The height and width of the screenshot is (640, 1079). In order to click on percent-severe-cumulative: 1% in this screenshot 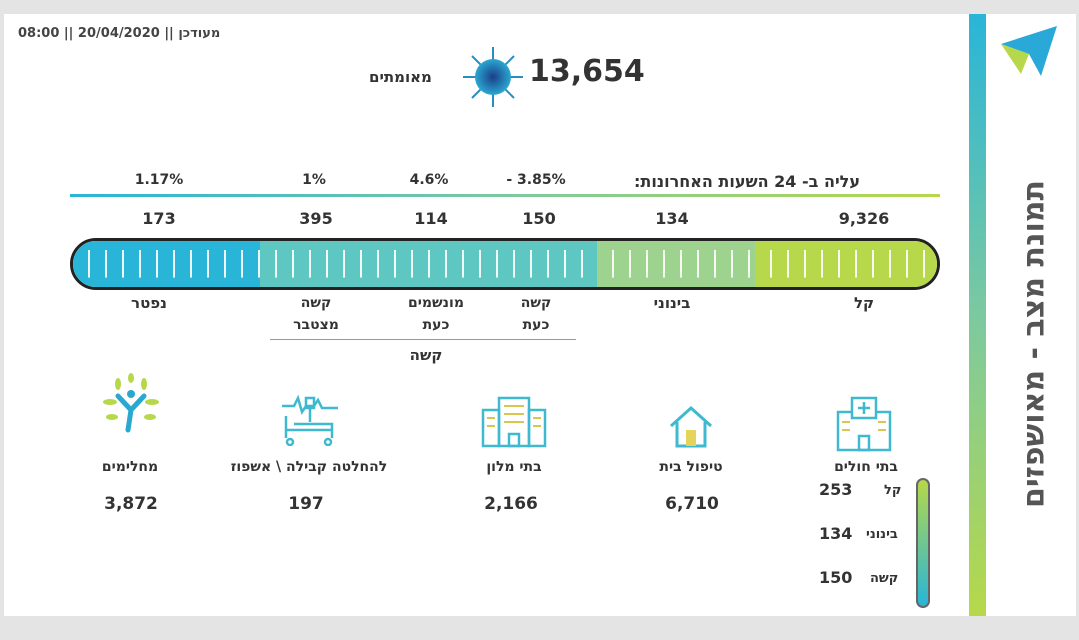, I will do `click(314, 180)`.